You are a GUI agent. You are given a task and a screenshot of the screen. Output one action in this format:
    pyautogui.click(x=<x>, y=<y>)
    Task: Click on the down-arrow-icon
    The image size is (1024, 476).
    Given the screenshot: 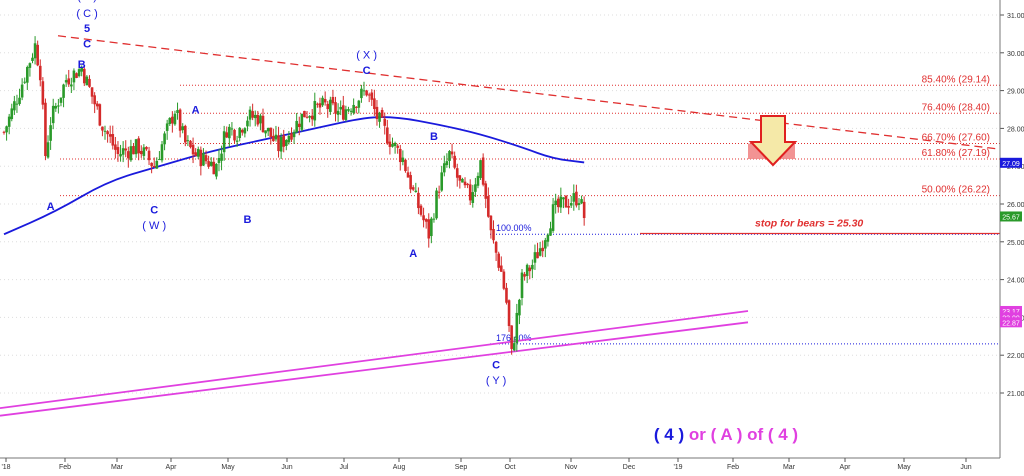 What is the action you would take?
    pyautogui.click(x=773, y=141)
    